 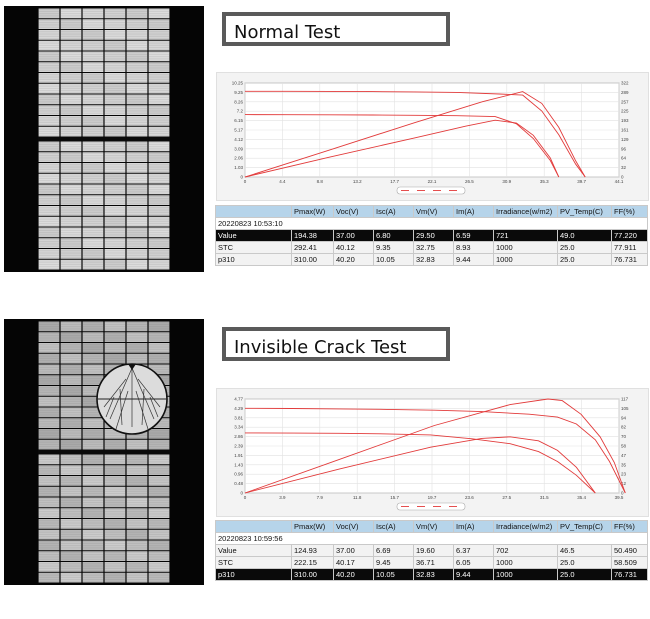 What do you see at coordinates (238, 464) in the screenshot?
I see `y-left-tick-label: 1.43` at bounding box center [238, 464].